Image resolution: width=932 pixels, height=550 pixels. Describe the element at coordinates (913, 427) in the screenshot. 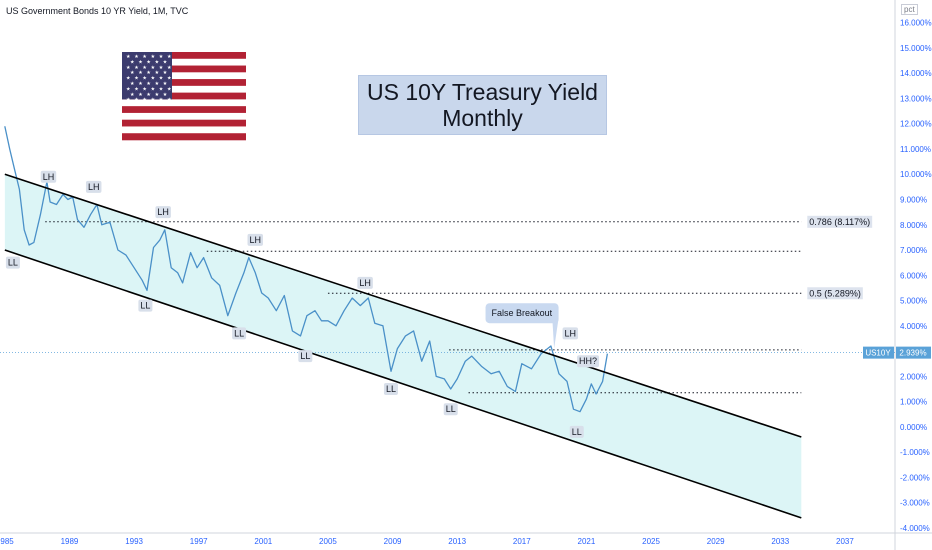

I see `y-tick-label: 0.000%` at that location.